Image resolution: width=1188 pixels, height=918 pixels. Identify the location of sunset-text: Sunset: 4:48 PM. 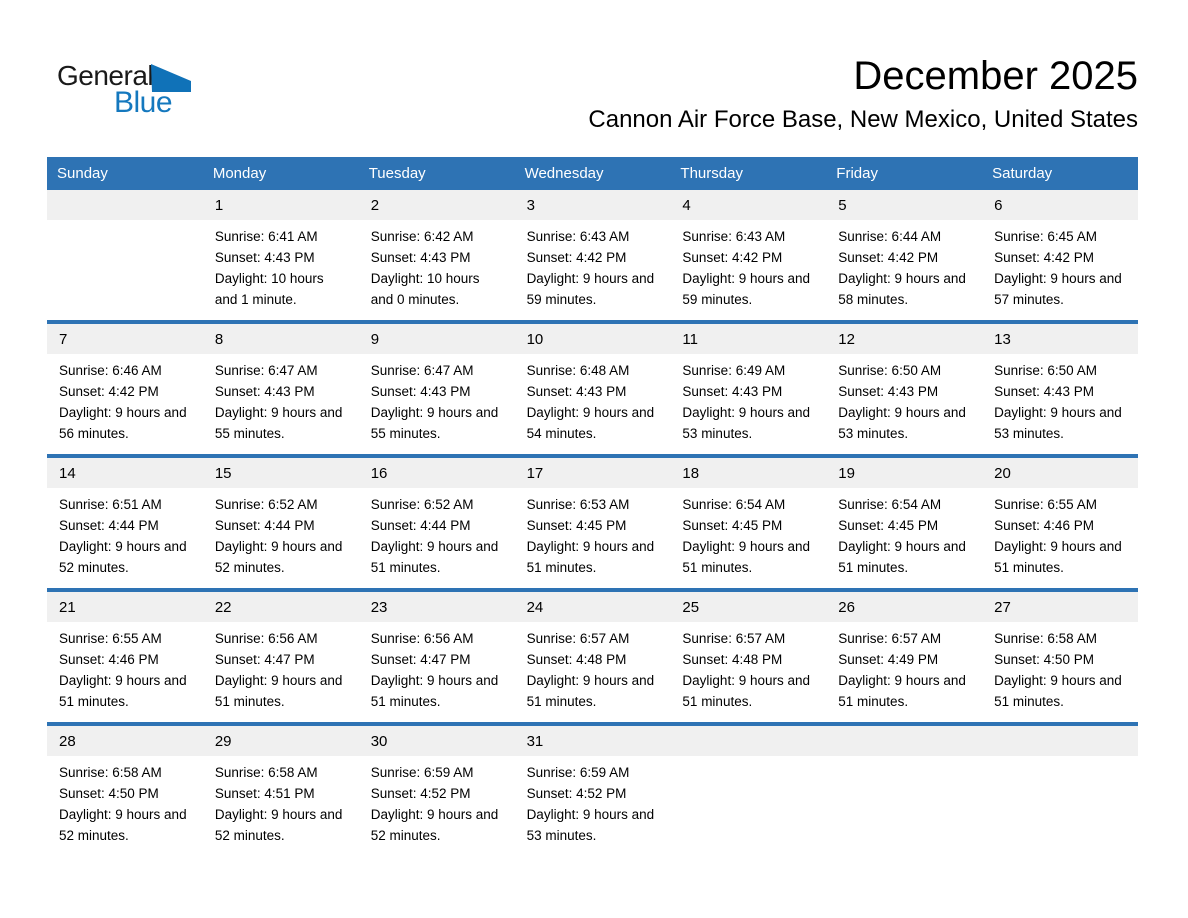
(732, 659).